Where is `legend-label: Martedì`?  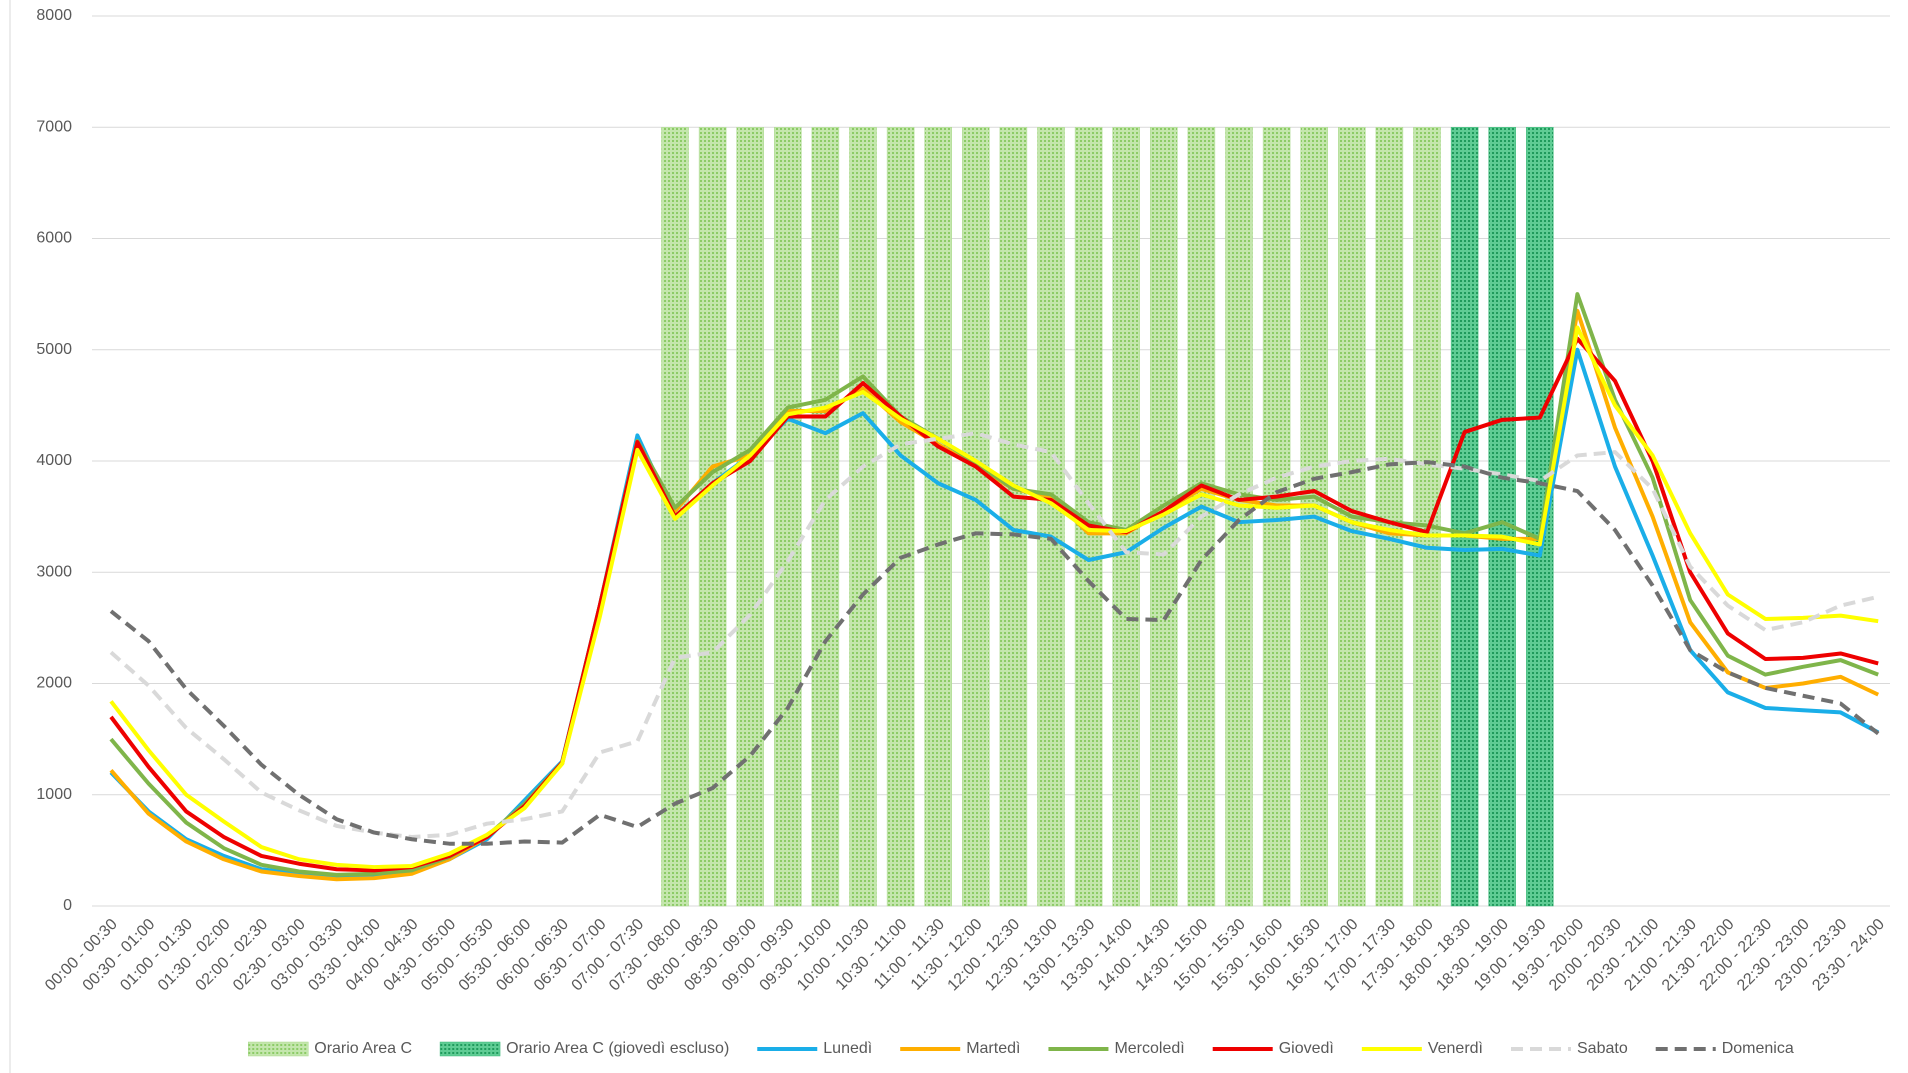
legend-label: Martedì is located at coordinates (993, 1048).